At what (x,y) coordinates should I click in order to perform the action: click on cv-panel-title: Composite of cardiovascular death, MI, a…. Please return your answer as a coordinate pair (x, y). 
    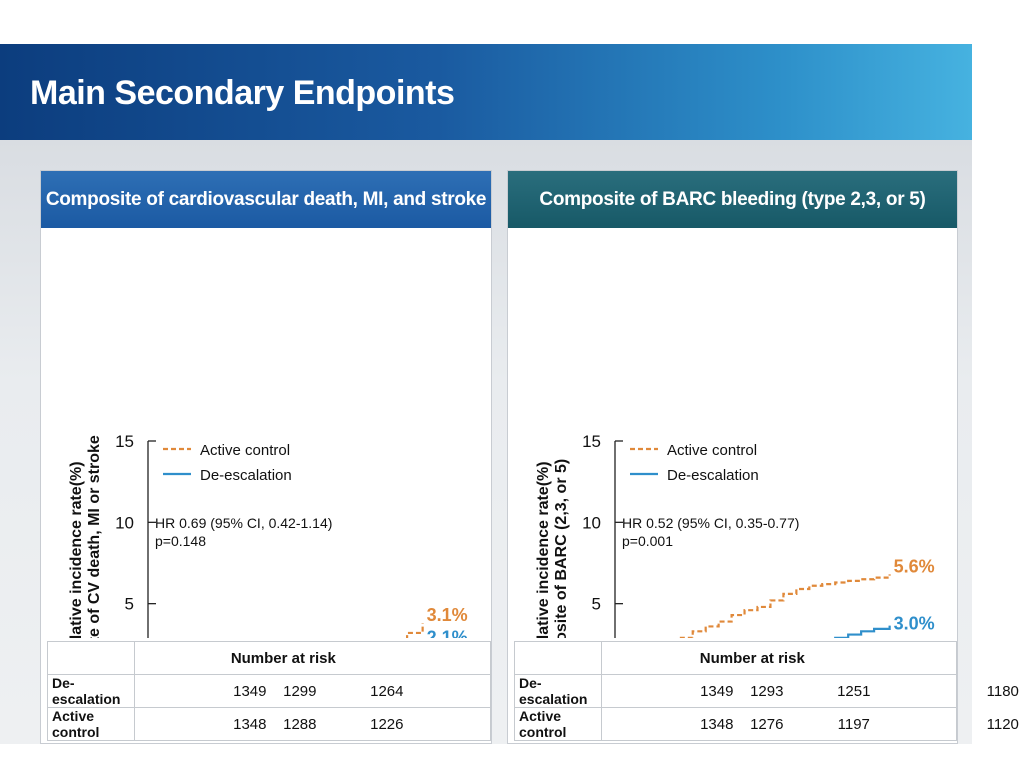
    Looking at the image, I should click on (266, 199).